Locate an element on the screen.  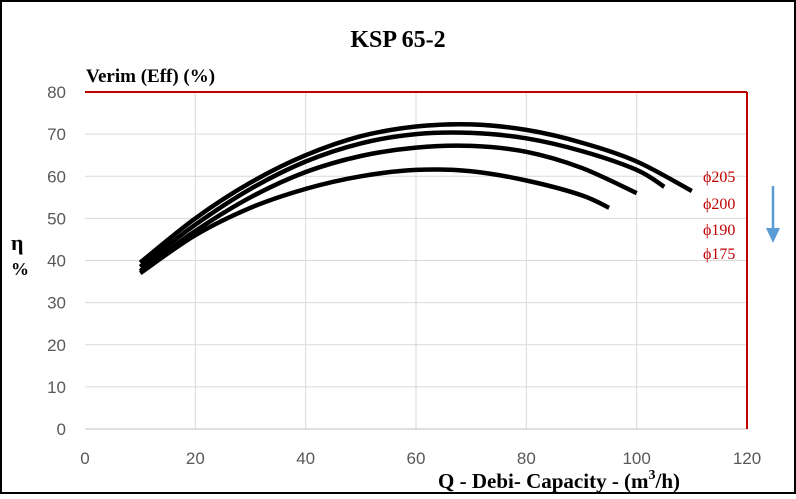
y-tick-label: 50 is located at coordinates (56, 218).